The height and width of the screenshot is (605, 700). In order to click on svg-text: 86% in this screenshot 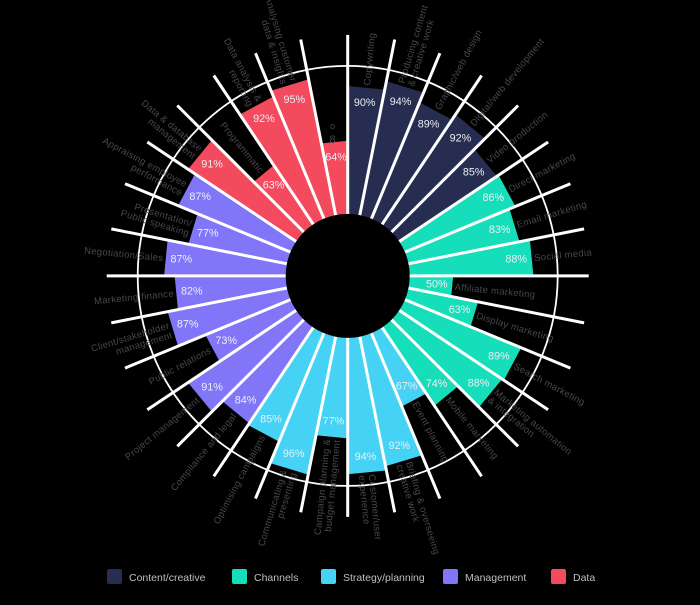, I will do `click(493, 198)`.